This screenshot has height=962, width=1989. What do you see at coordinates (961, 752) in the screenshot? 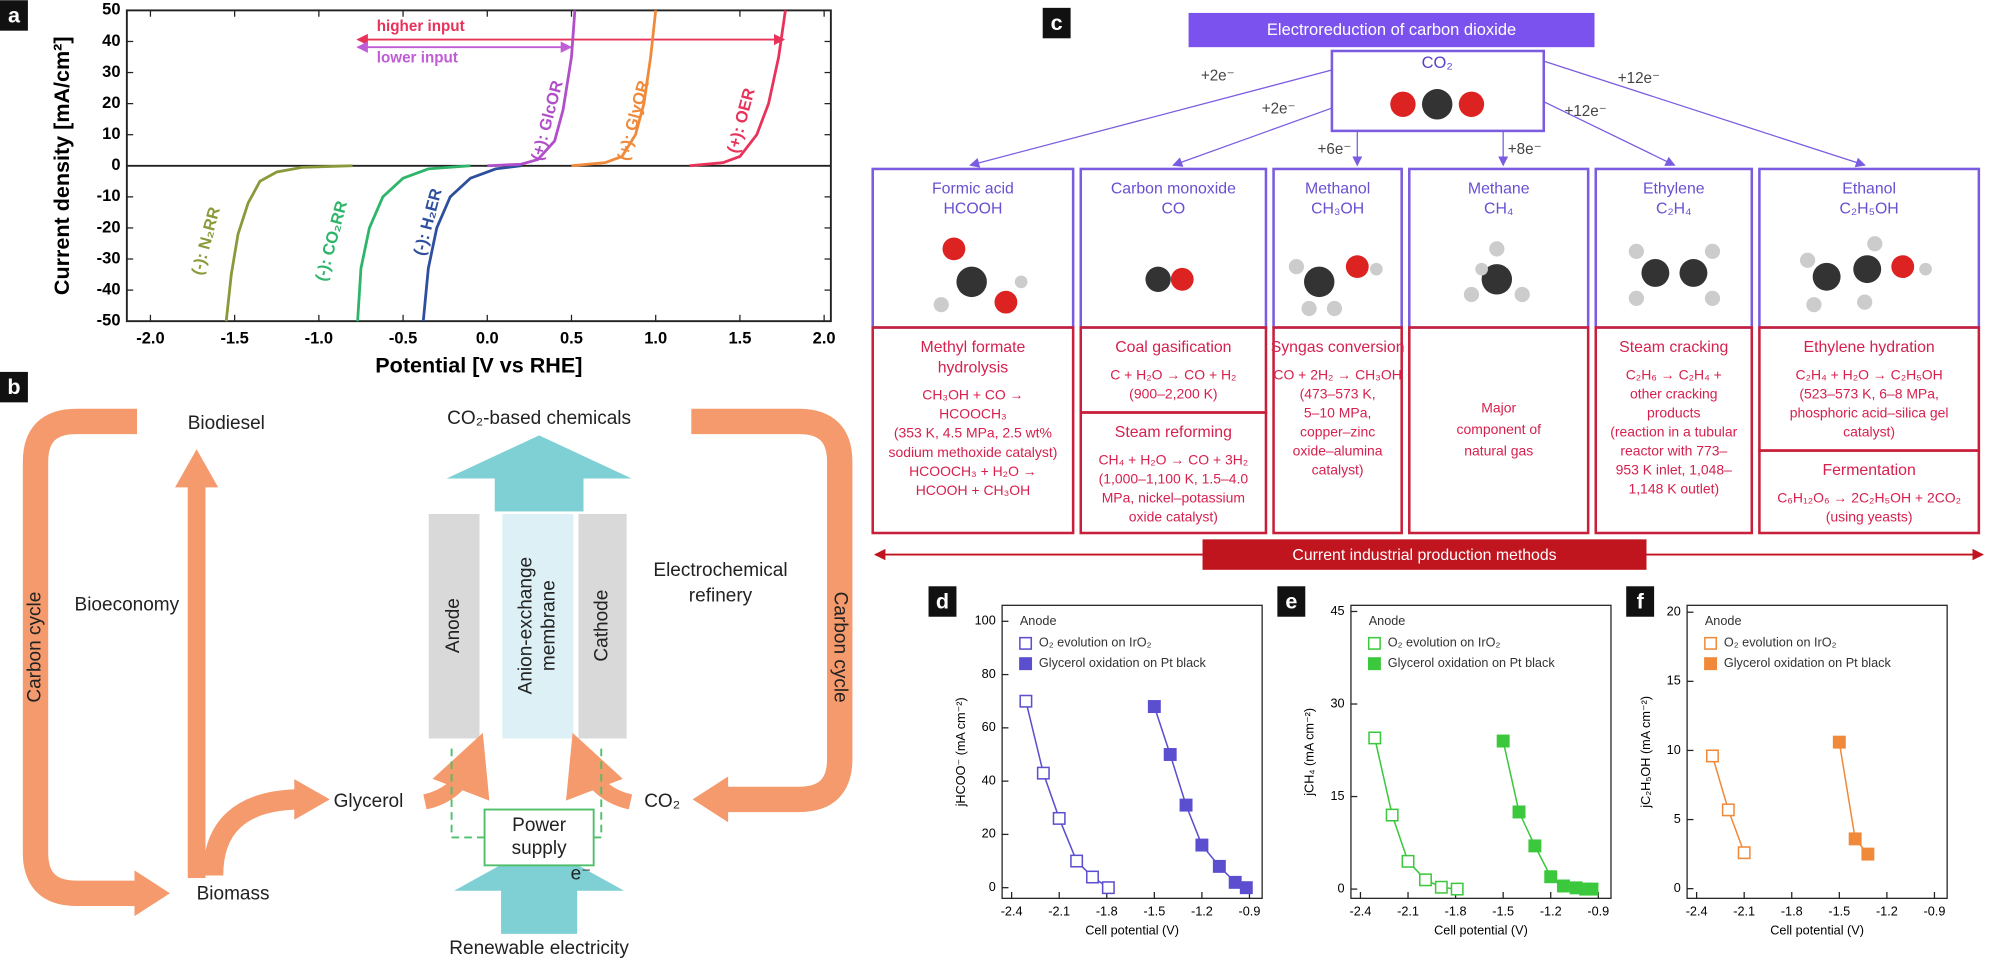
I see `y-axis-label: jHCOO⁻ (mA cm⁻²)` at bounding box center [961, 752].